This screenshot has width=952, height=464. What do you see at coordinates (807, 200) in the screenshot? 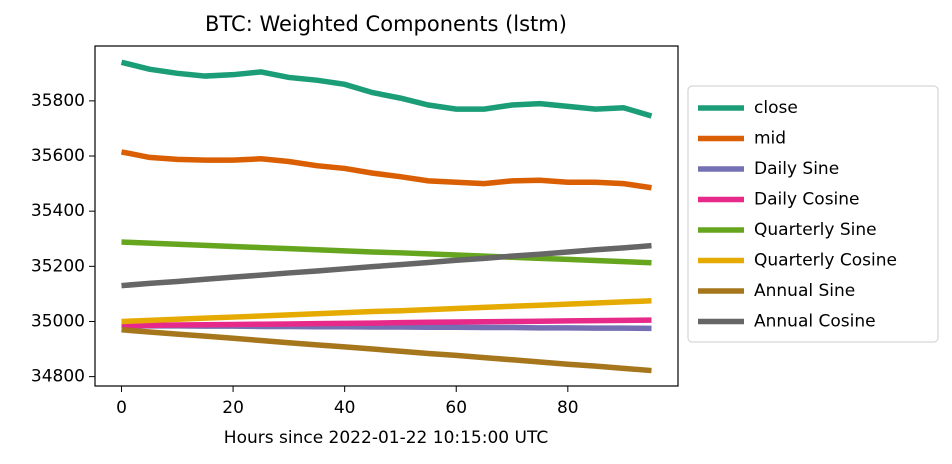
I see `legend-label: Daily Cosine` at bounding box center [807, 200].